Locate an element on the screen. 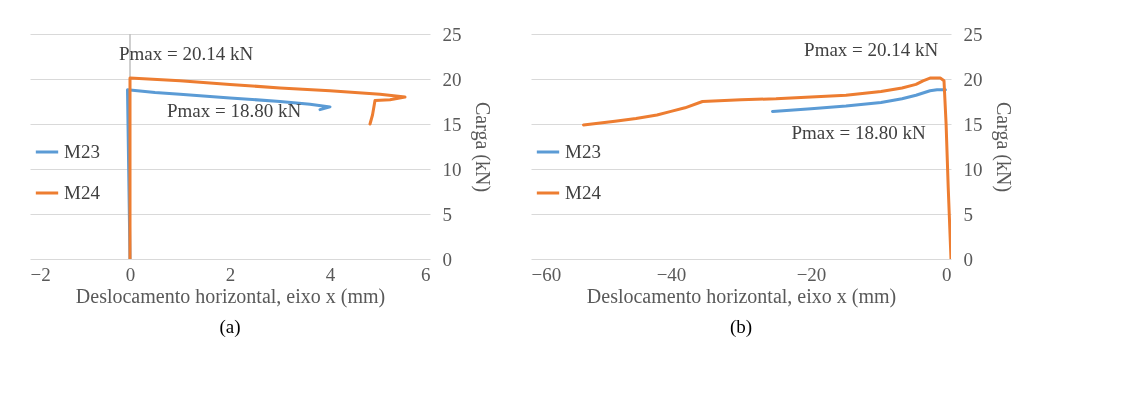 The width and height of the screenshot is (1139, 415). x-tick-label: 4 is located at coordinates (330, 274).